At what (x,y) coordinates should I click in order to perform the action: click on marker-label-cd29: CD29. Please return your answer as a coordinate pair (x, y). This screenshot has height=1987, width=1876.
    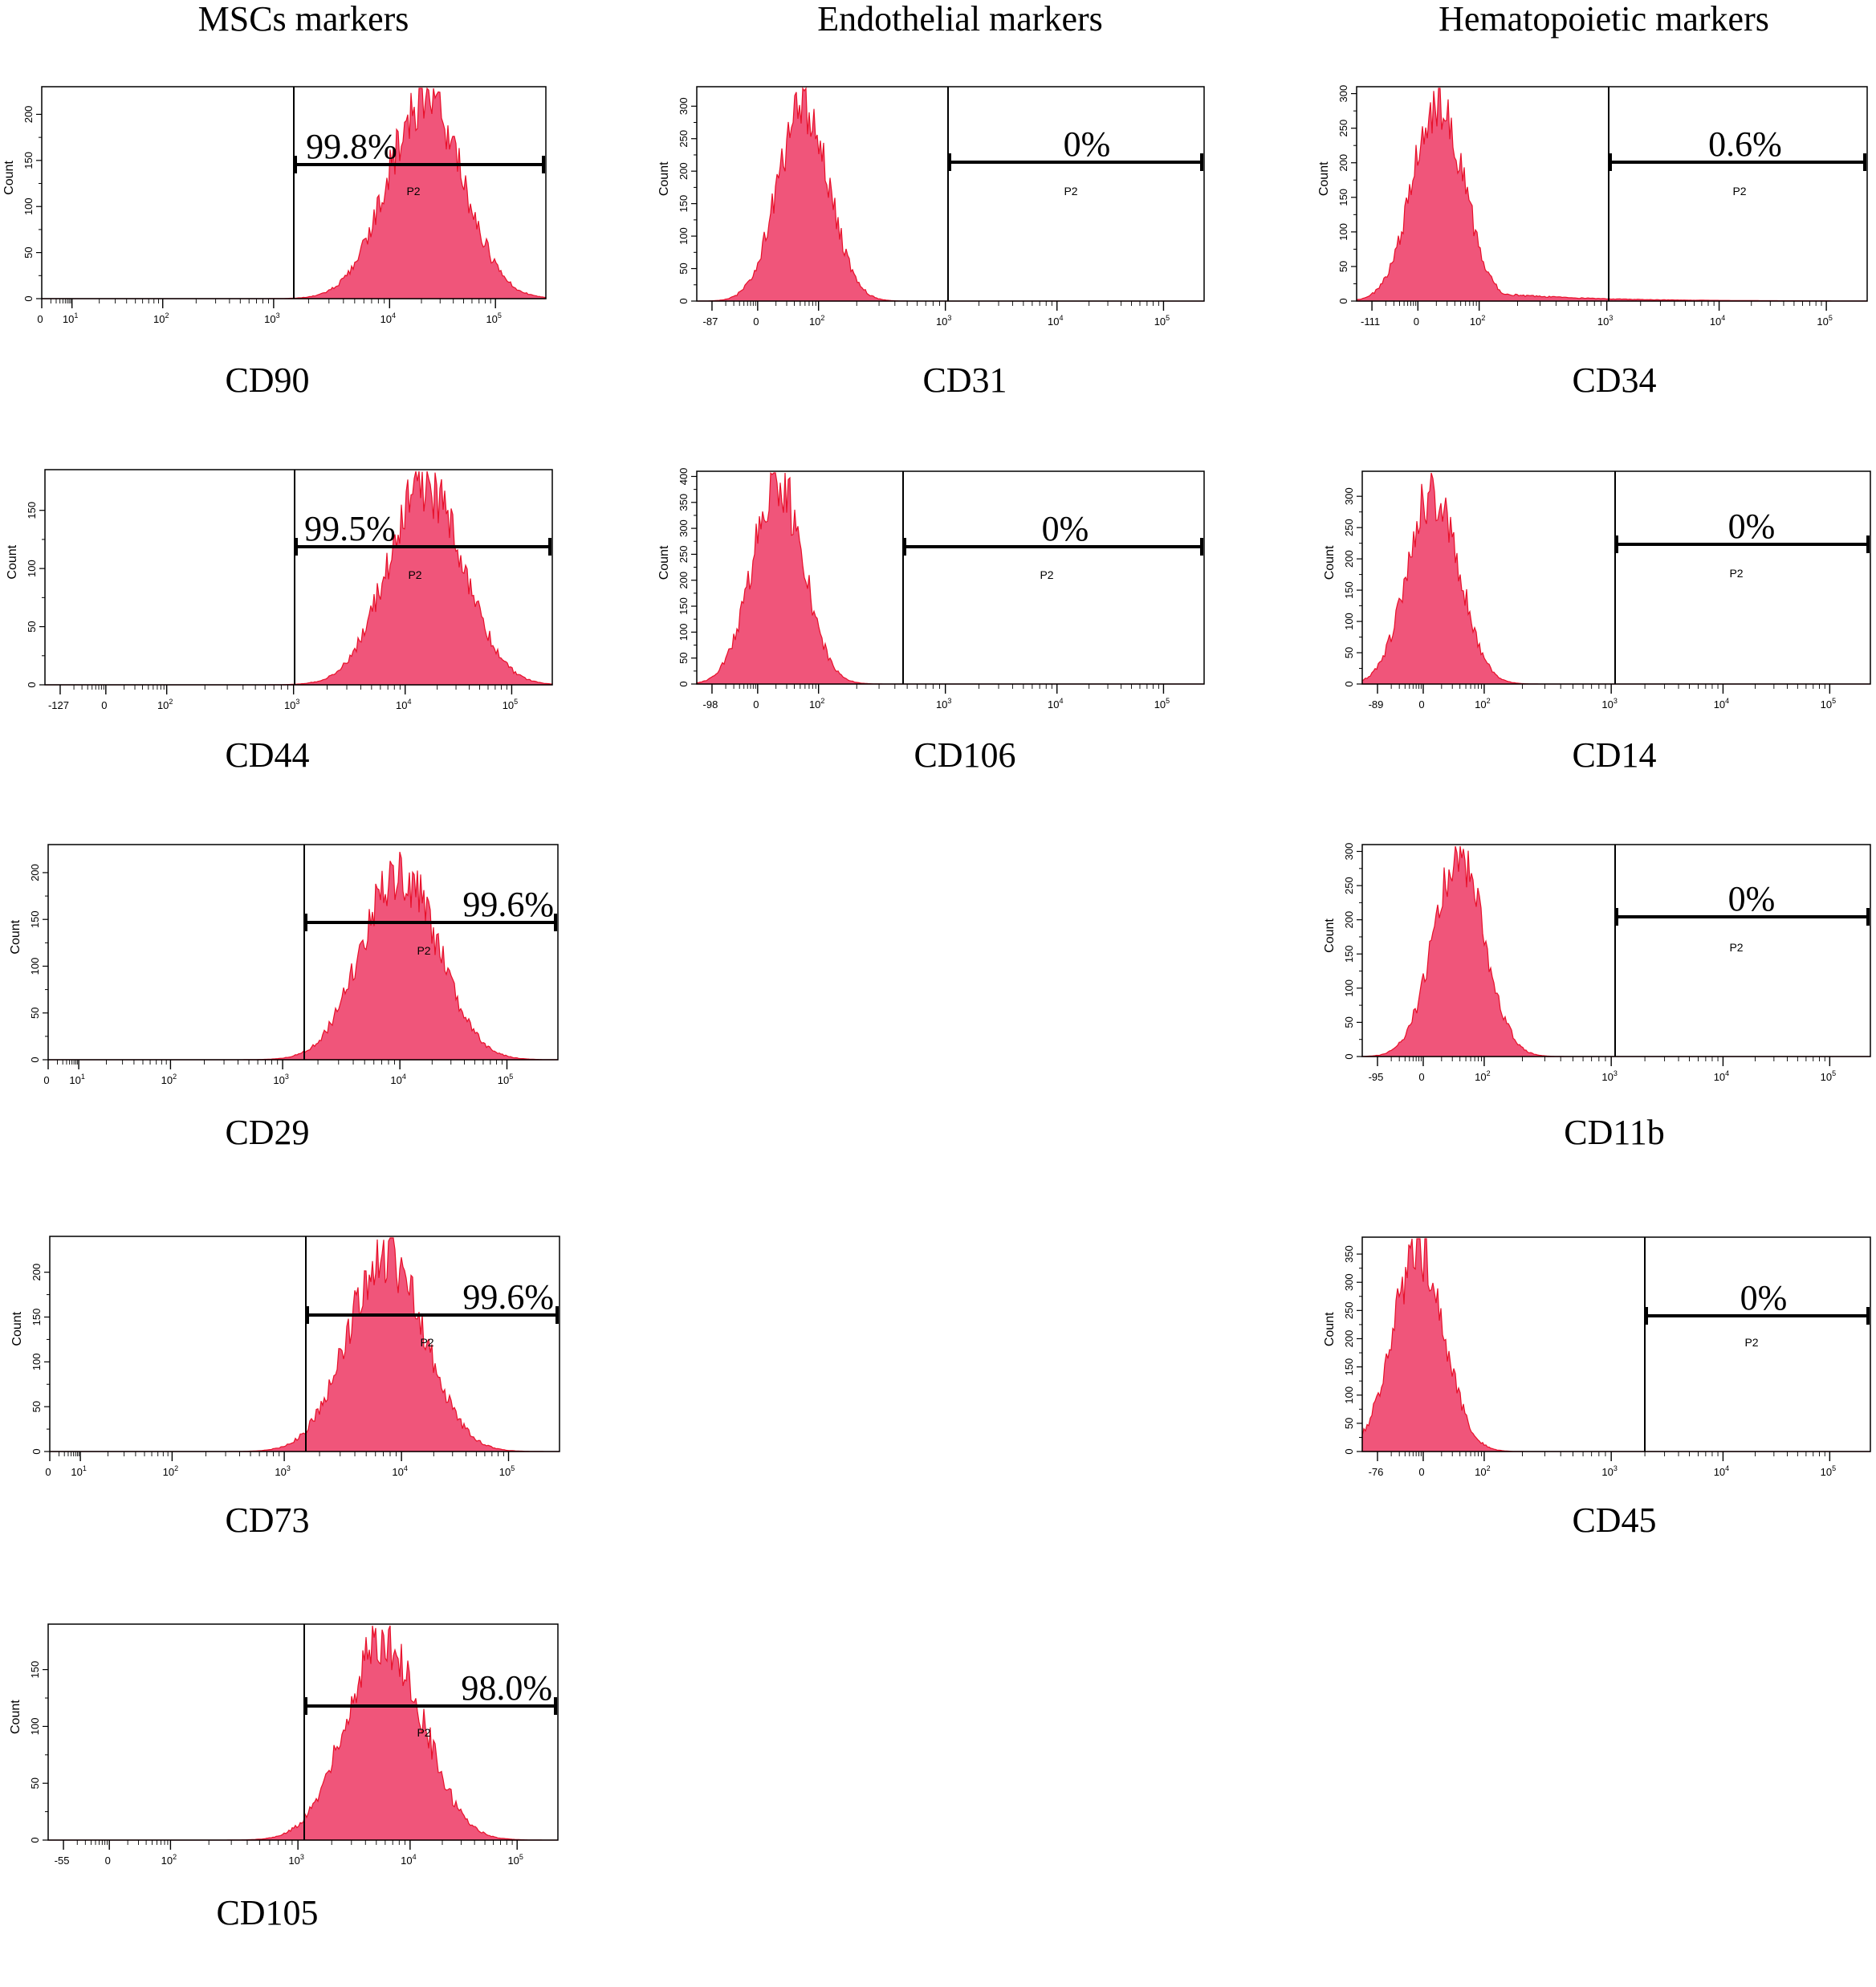
    Looking at the image, I should click on (267, 1132).